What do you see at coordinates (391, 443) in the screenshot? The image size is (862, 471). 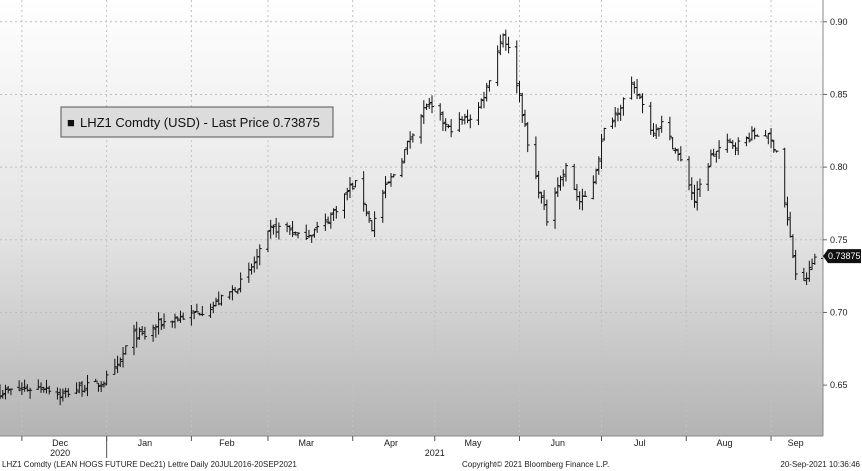 I see `x-month-label: Apr` at bounding box center [391, 443].